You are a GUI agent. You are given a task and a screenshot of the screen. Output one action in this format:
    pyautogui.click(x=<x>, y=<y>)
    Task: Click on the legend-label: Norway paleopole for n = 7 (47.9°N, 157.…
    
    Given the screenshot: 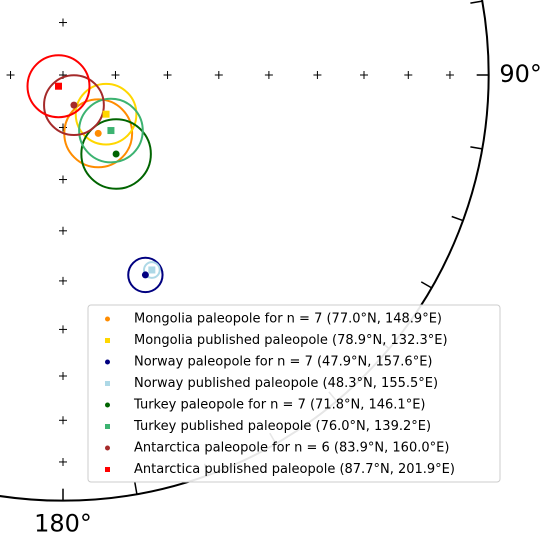 What is the action you would take?
    pyautogui.click(x=283, y=362)
    